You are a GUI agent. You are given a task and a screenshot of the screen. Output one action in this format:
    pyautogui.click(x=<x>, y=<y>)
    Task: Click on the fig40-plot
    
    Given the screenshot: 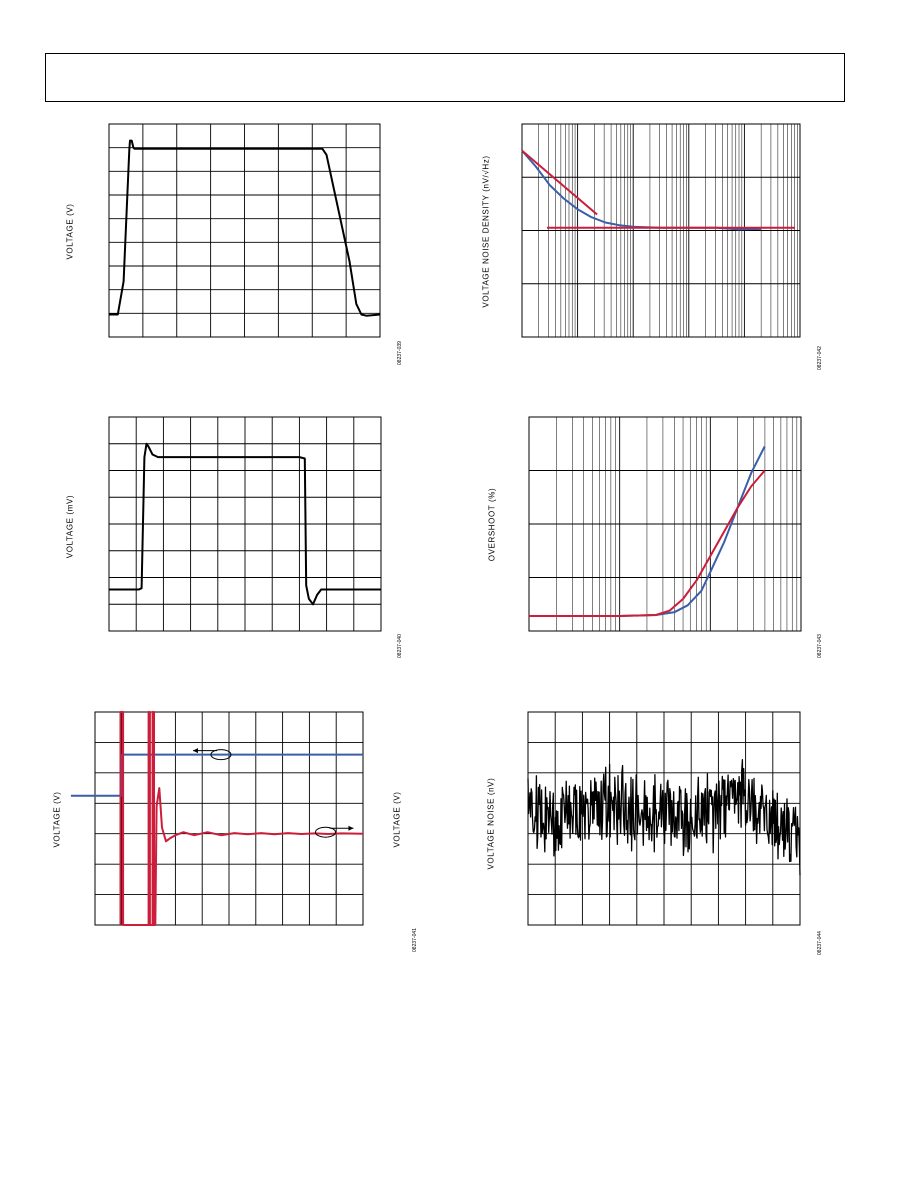 What is the action you would take?
    pyautogui.click(x=245, y=524)
    